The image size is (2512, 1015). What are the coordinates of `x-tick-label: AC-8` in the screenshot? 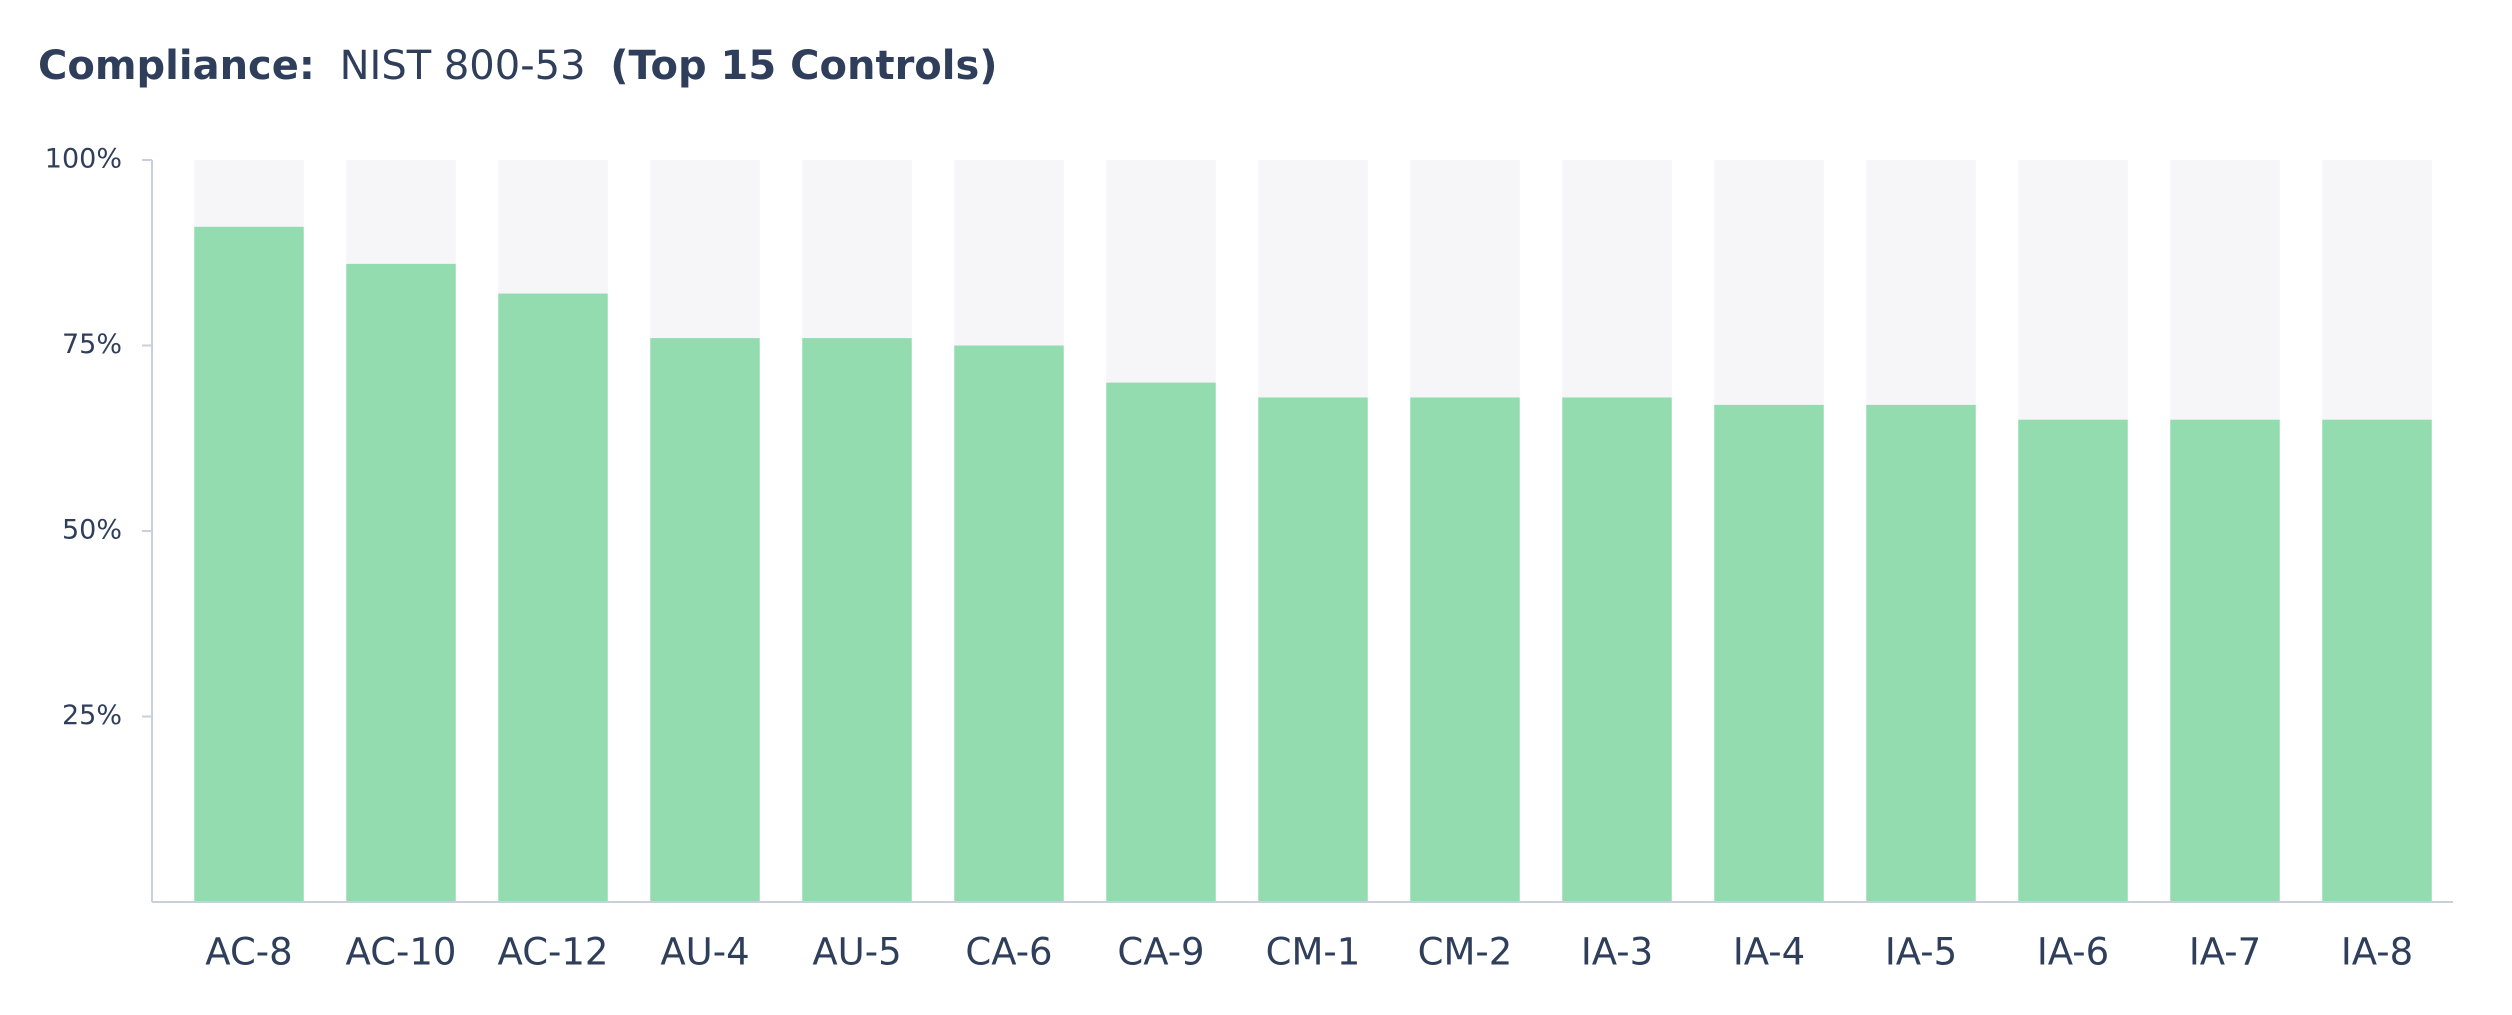 It's located at (248, 952).